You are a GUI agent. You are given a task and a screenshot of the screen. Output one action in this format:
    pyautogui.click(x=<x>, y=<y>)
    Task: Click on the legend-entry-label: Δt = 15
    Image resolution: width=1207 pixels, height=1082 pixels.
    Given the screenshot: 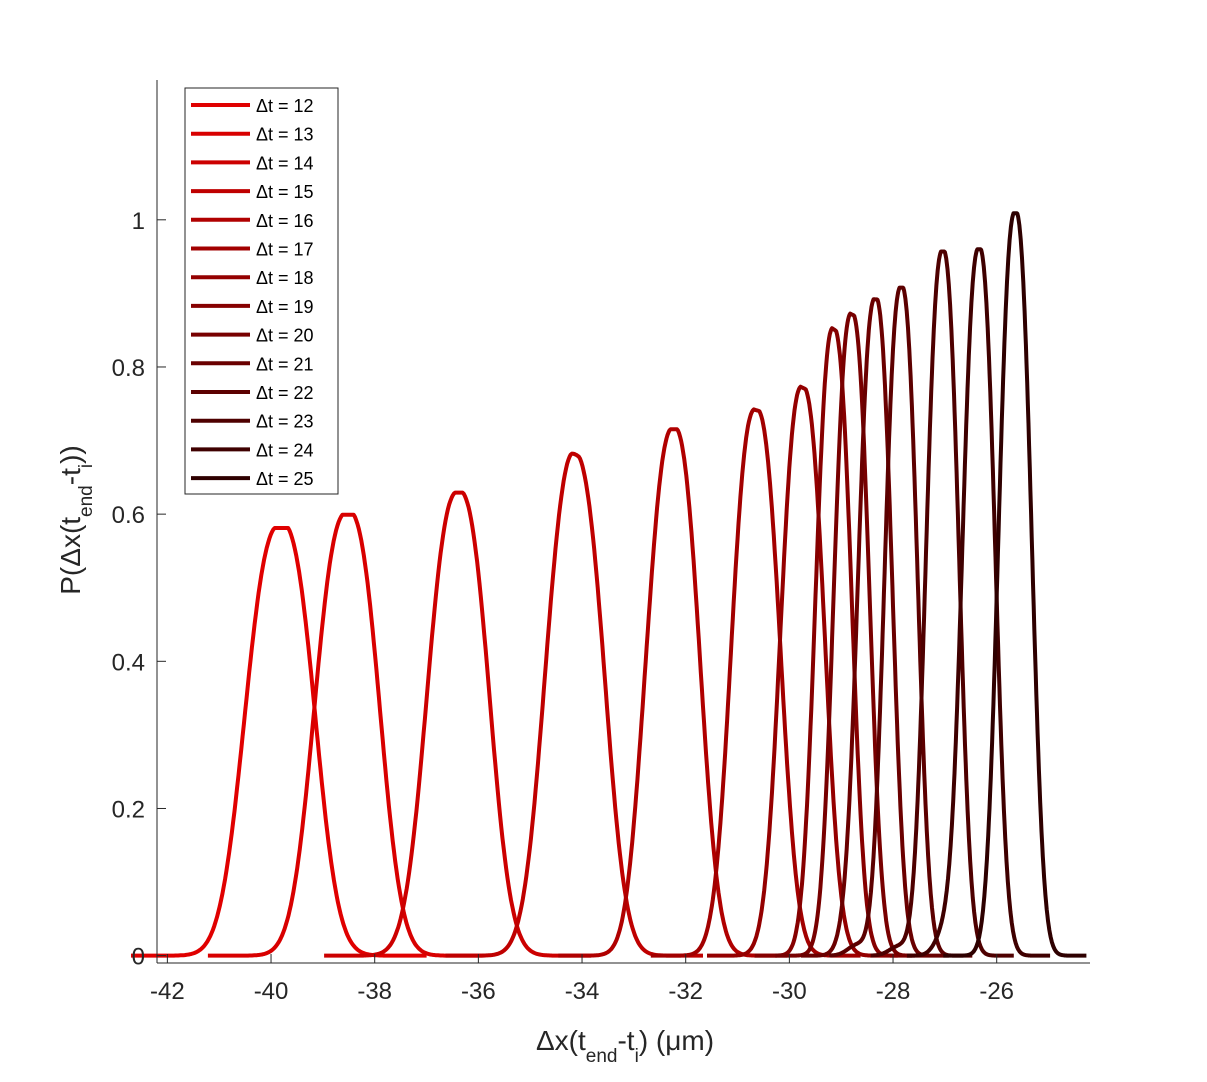 What is the action you would take?
    pyautogui.click(x=285, y=192)
    